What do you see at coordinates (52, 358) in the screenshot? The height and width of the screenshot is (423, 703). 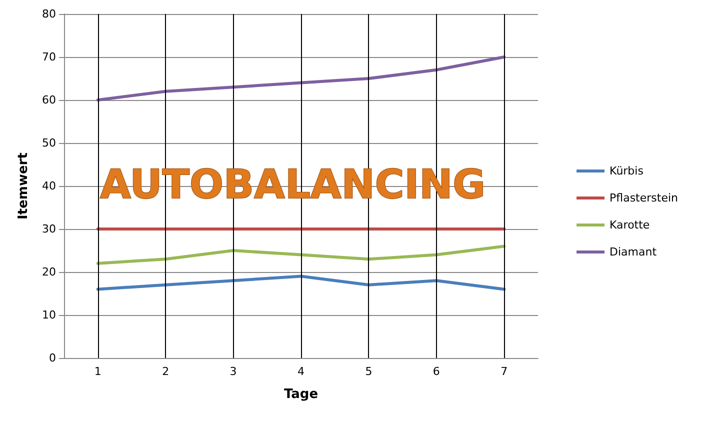 I see `y-tick-label: 0` at bounding box center [52, 358].